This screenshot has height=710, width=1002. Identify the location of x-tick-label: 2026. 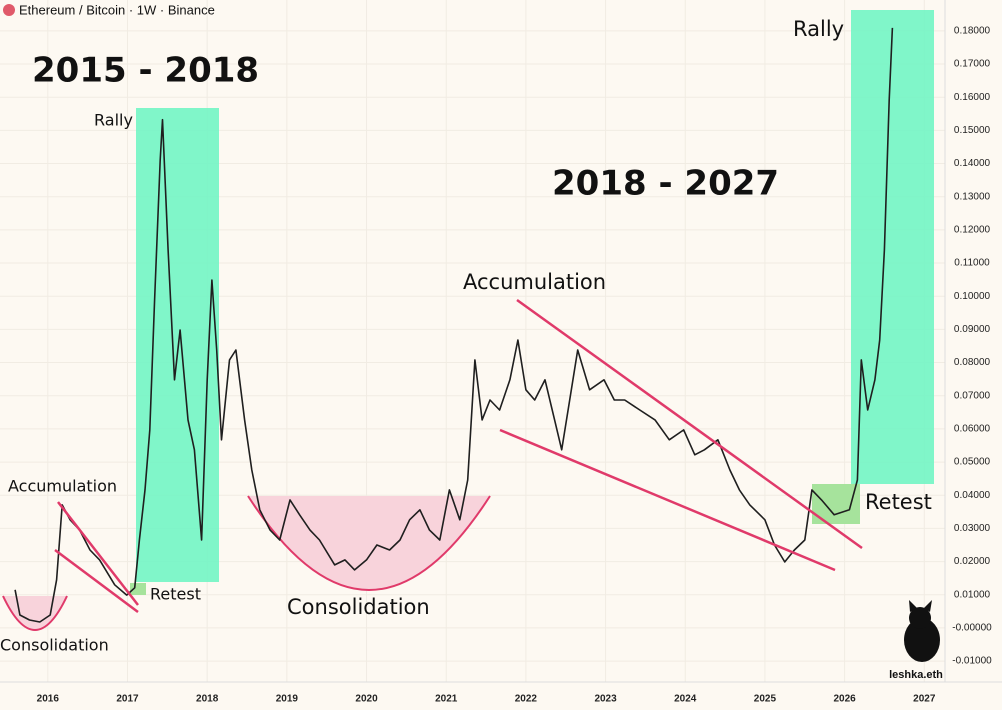
(844, 699).